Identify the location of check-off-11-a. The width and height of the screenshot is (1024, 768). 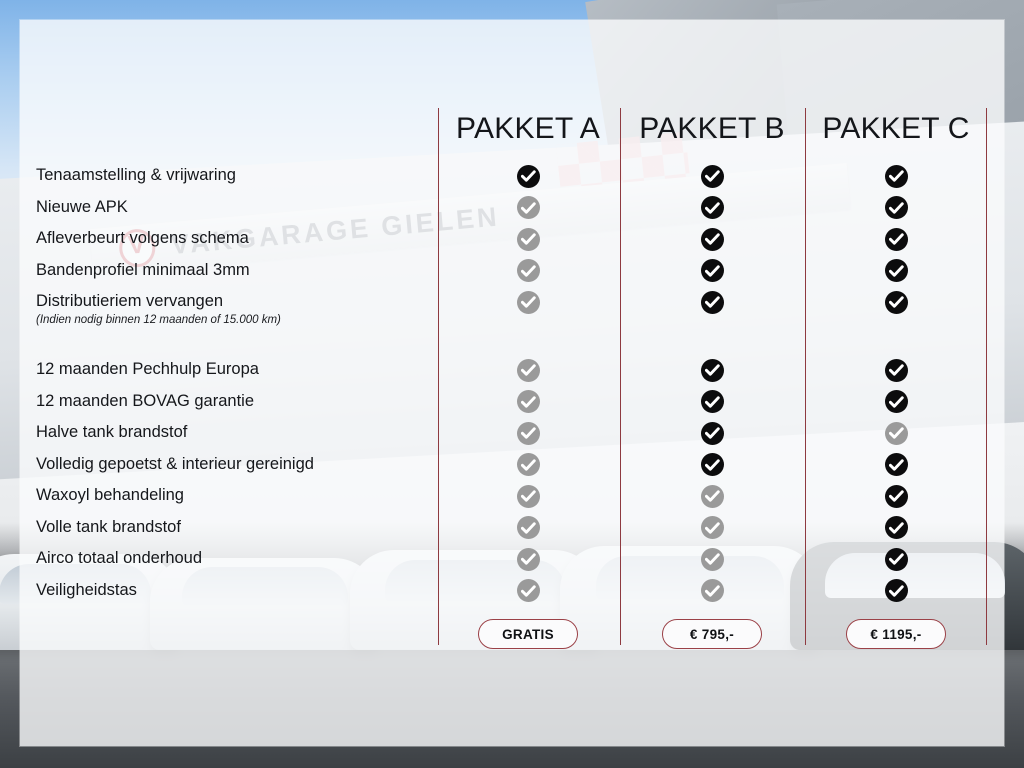
(528, 559).